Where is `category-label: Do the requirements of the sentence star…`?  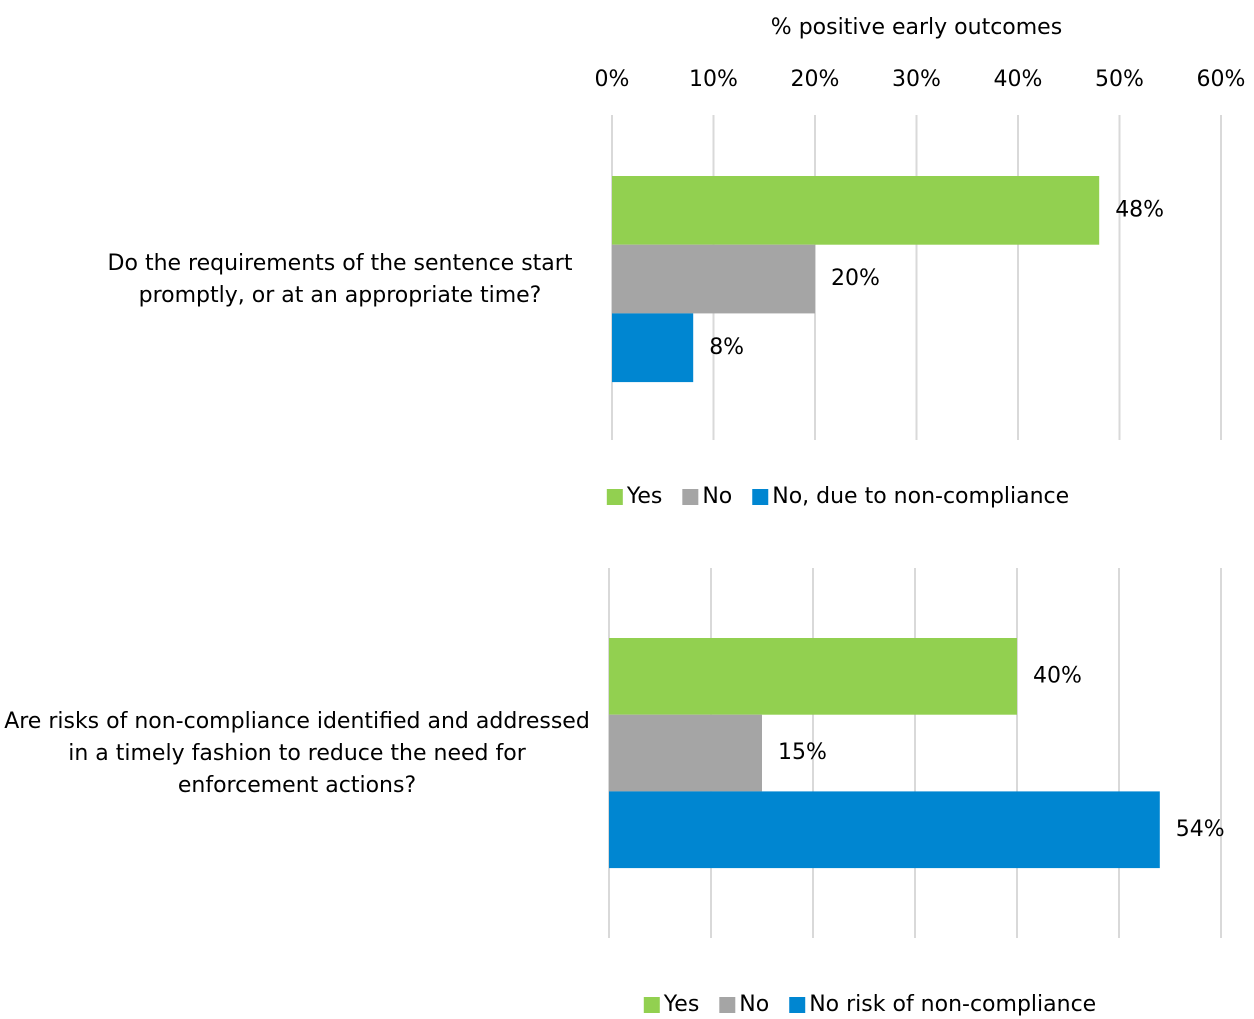 category-label: Do the requirements of the sentence star… is located at coordinates (340, 279).